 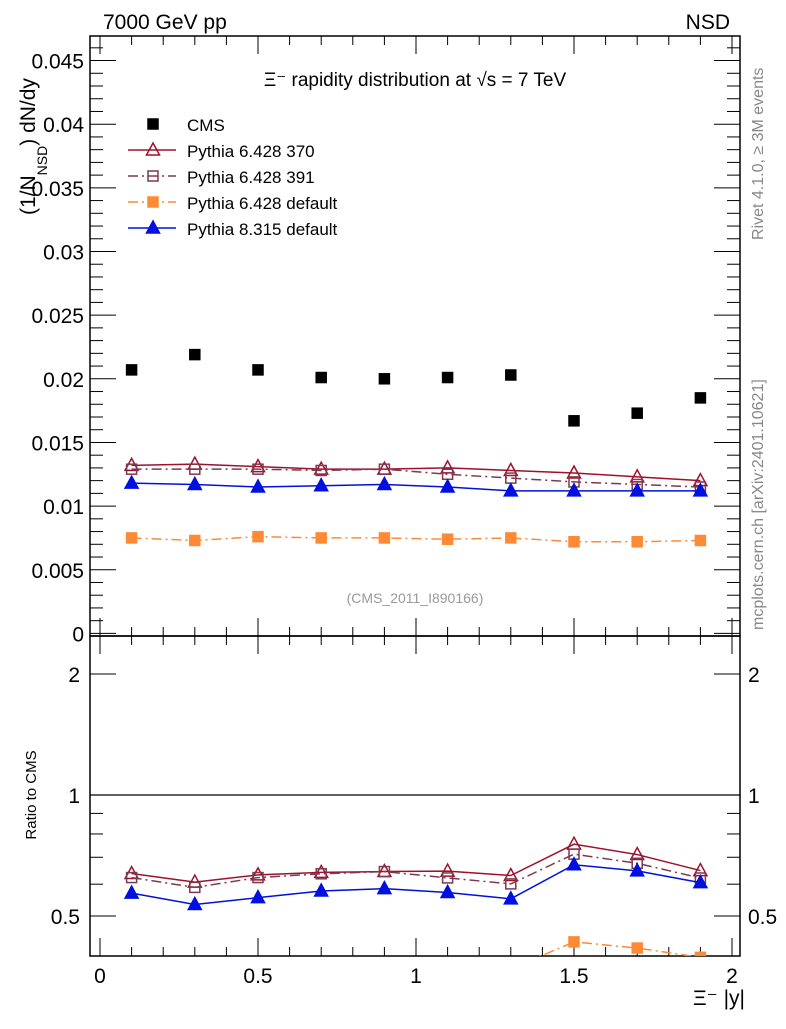 I want to click on x-tick-label: 1.5, so click(x=573, y=976).